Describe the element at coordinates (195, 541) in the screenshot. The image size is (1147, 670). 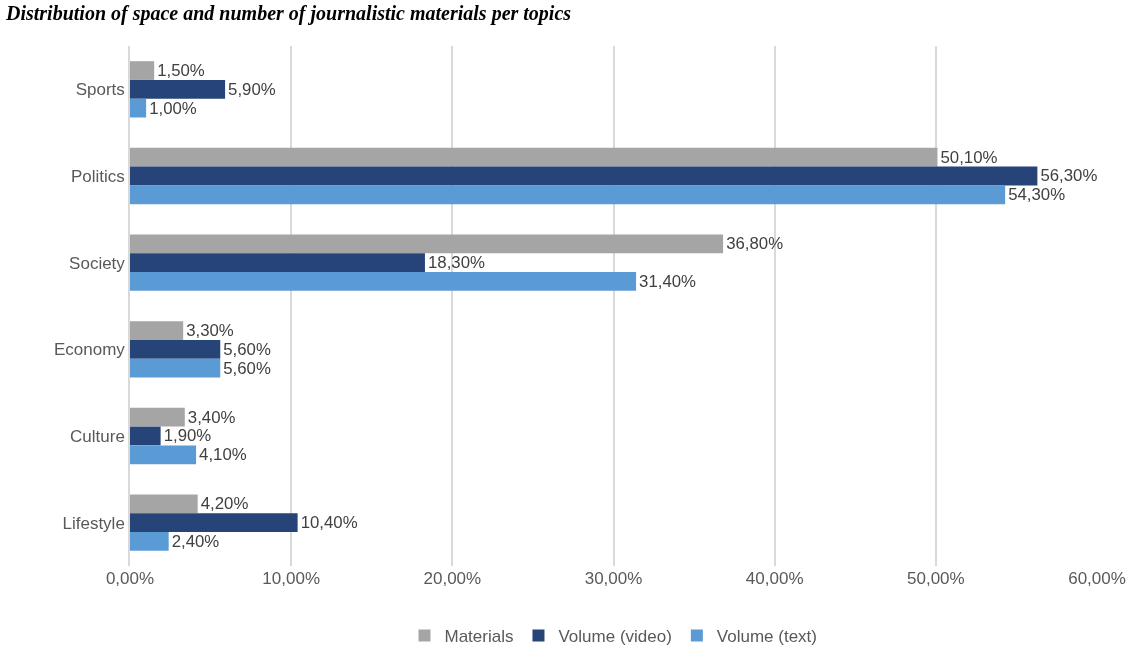
I see `data-label: 2,40%` at that location.